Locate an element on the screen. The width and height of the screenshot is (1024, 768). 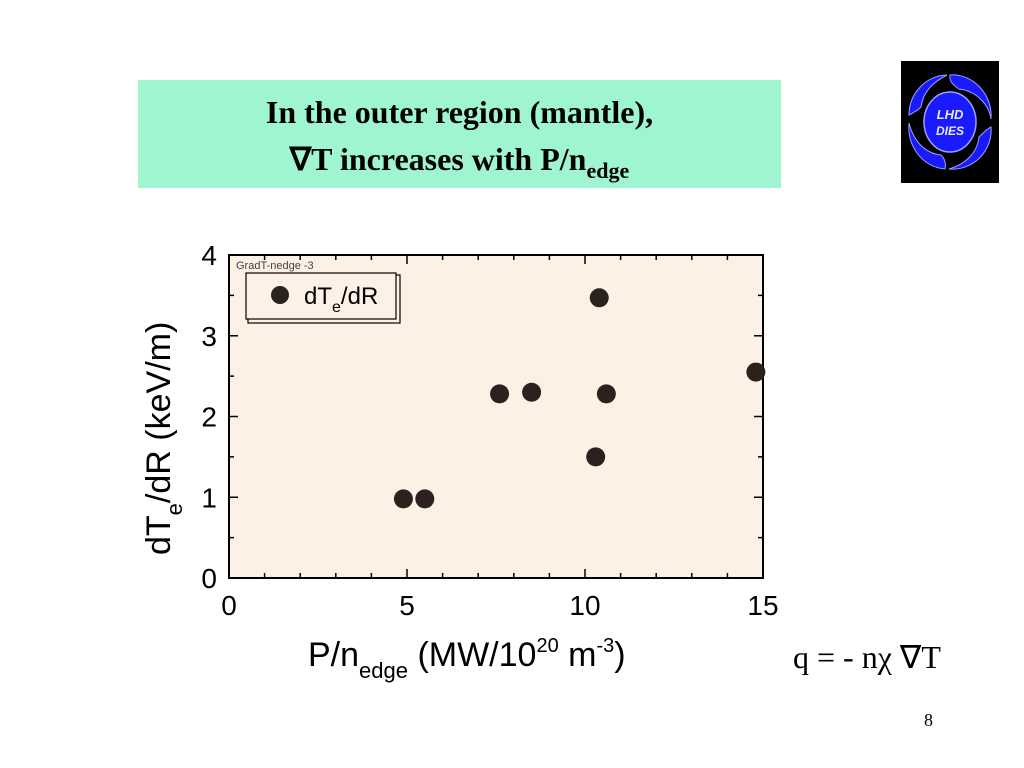
page-number: 8 is located at coordinates (928, 720).